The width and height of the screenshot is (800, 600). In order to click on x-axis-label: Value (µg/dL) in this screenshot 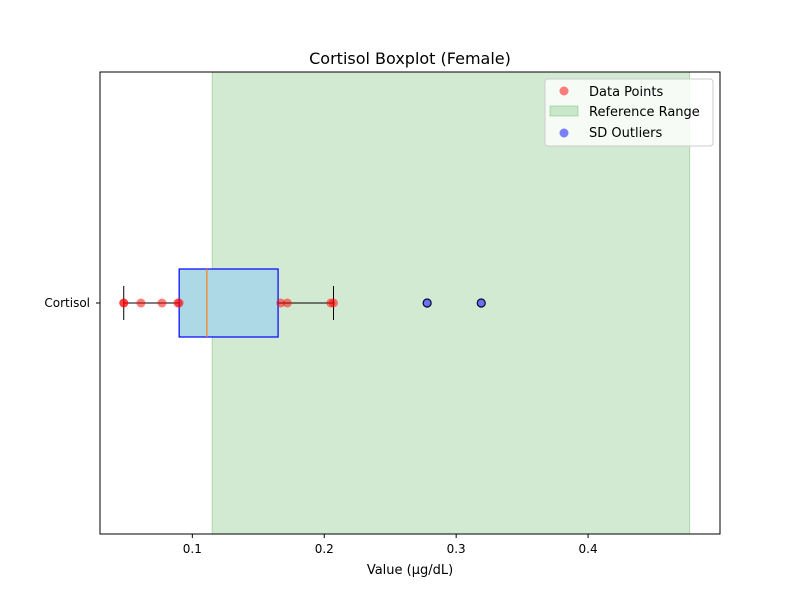, I will do `click(410, 570)`.